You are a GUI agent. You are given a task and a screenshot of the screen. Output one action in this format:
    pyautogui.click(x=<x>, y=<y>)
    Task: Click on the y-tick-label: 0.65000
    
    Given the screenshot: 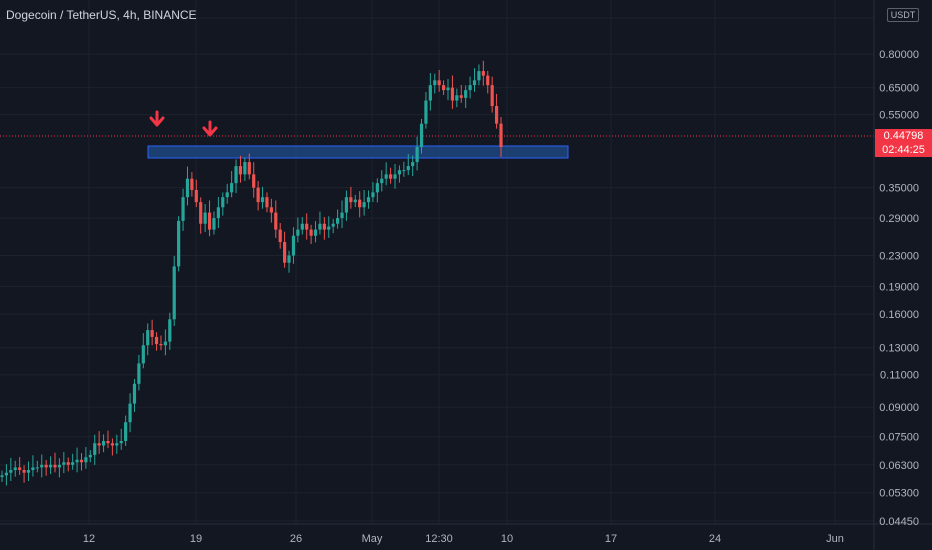 What is the action you would take?
    pyautogui.click(x=899, y=89)
    